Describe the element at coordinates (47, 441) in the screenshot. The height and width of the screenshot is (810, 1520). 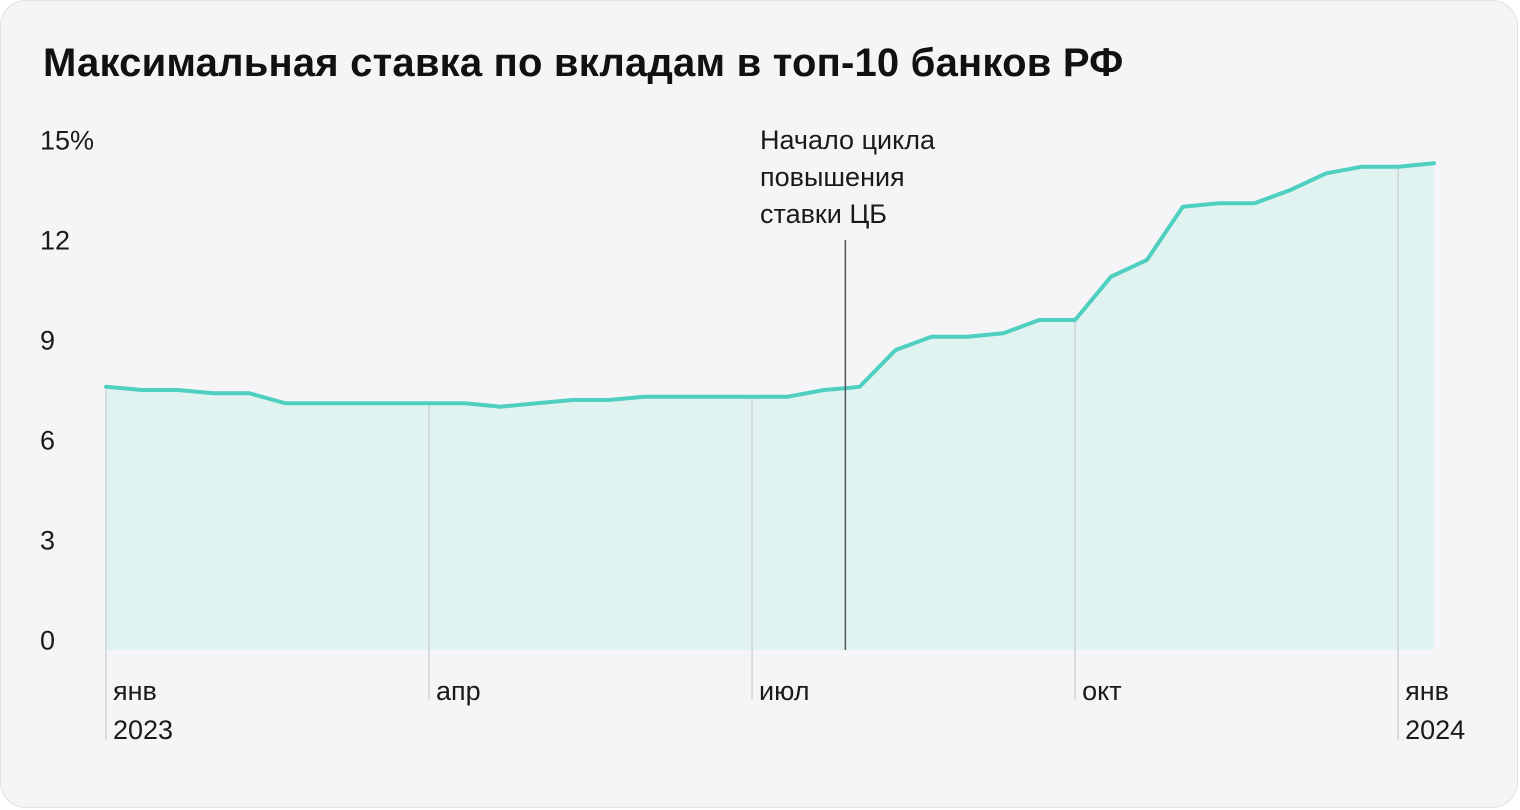
I see `y-tick-label: 6` at that location.